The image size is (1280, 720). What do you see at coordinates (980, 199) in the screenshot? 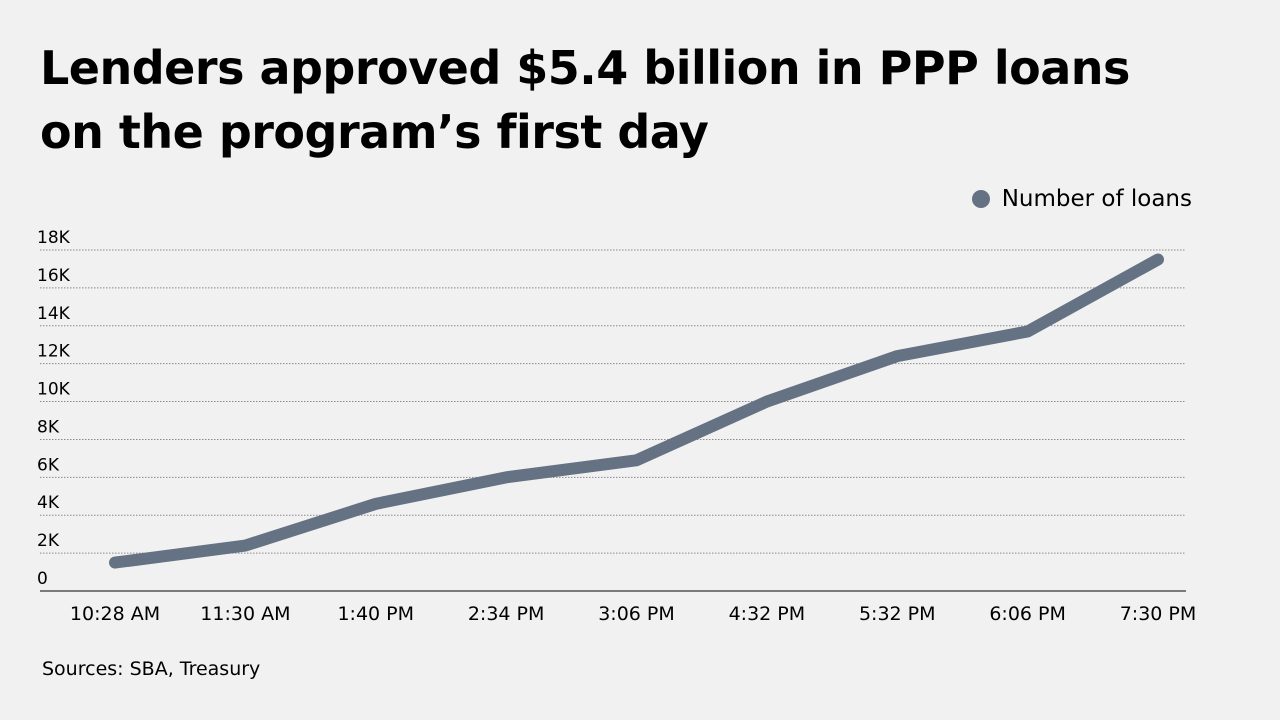
I see `legend-swatch-icon` at bounding box center [980, 199].